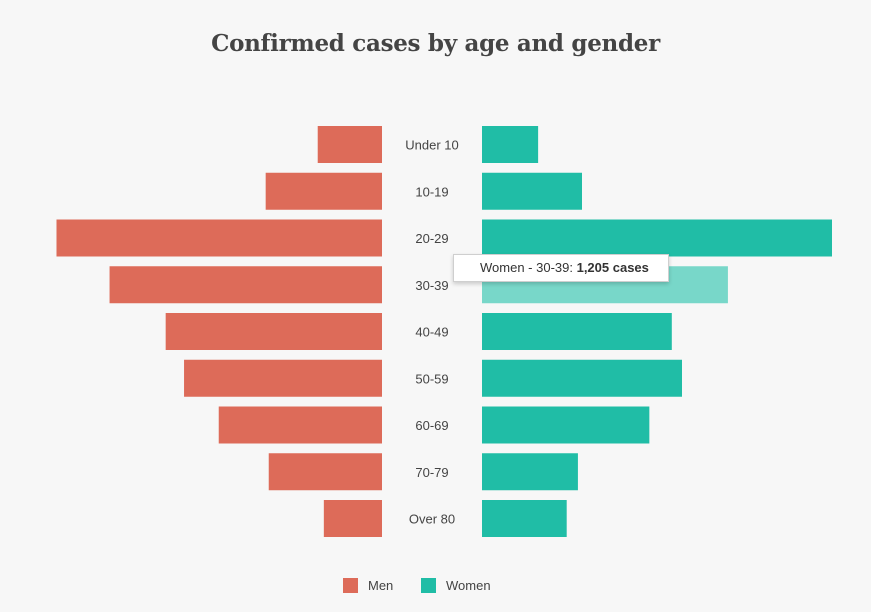 Image resolution: width=871 pixels, height=612 pixels. Describe the element at coordinates (431, 145) in the screenshot. I see `category-label-under-10: Under 10` at that location.